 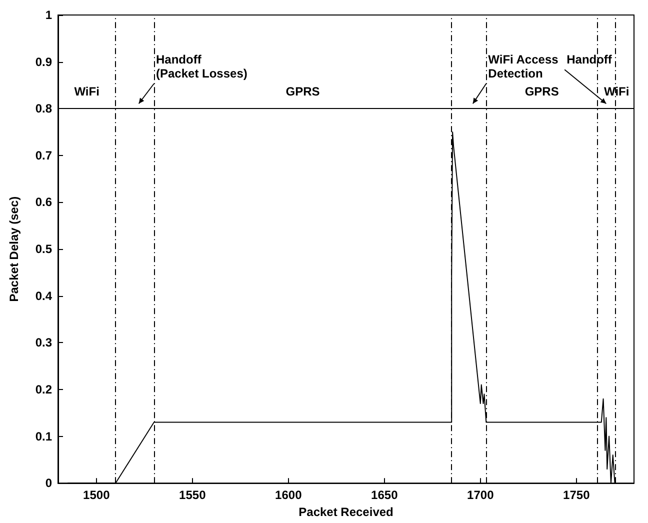 I want to click on annotation: Handoff (Packet Losses), so click(x=202, y=66).